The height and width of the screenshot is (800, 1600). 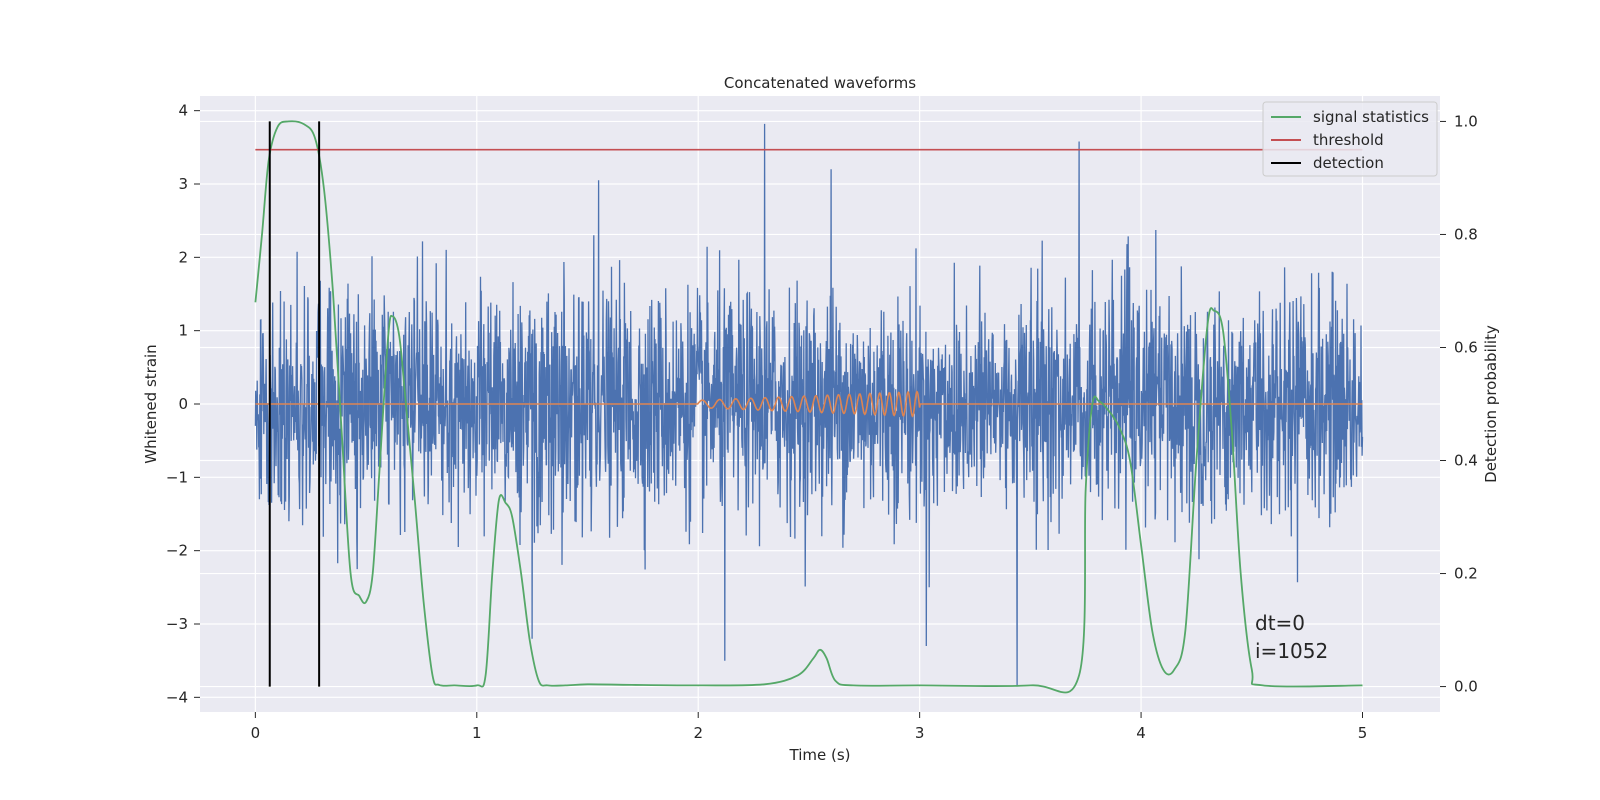 What do you see at coordinates (177, 697) in the screenshot?
I see `y-tick-label-0: −4` at bounding box center [177, 697].